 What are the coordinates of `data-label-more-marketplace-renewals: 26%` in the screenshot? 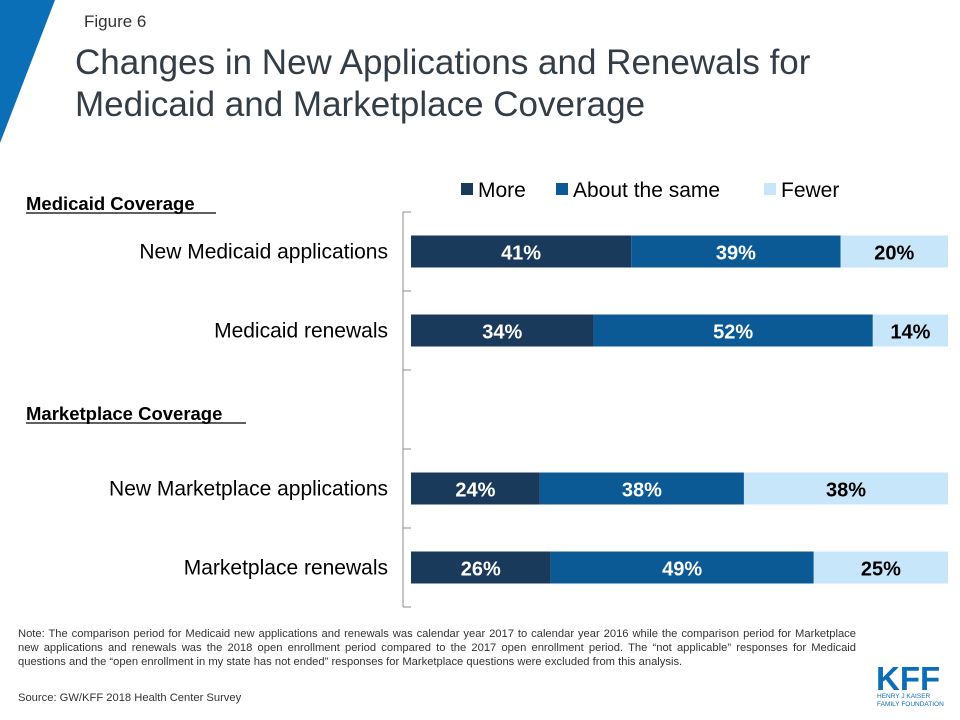 It's located at (481, 570).